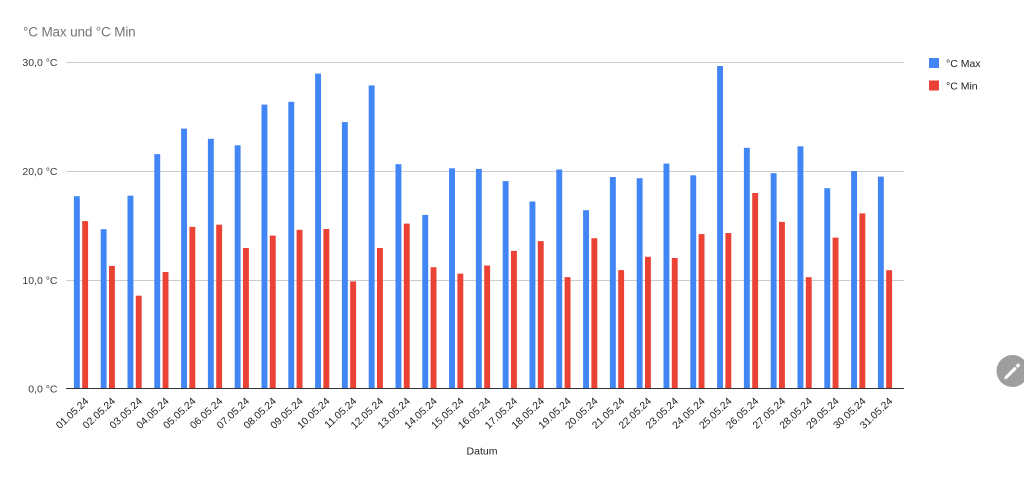  What do you see at coordinates (963, 64) in the screenshot?
I see `svg-text: °C Max` at bounding box center [963, 64].